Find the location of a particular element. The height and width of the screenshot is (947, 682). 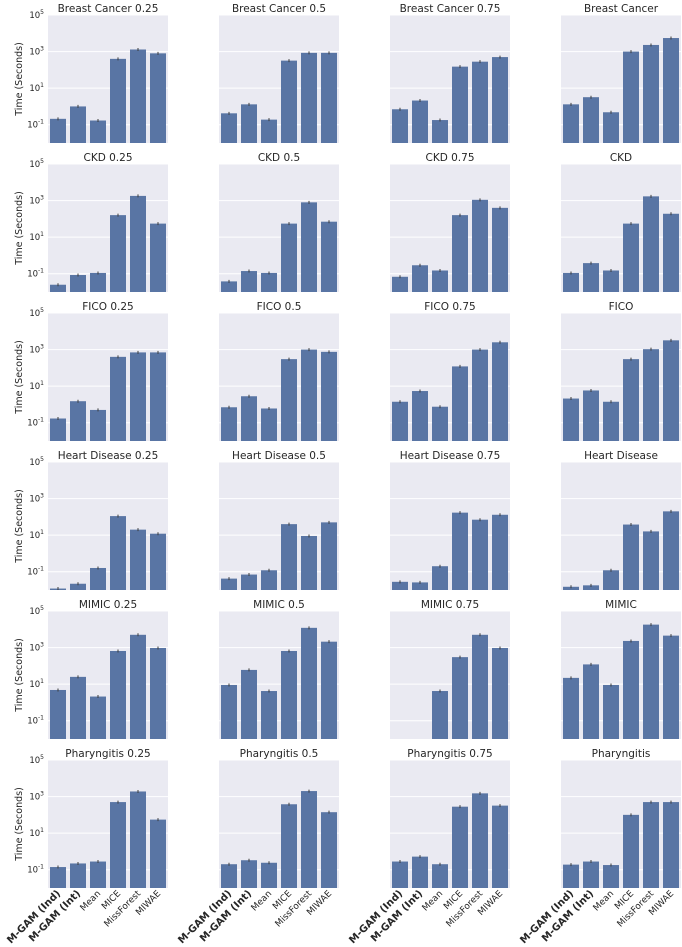

panel-11: FICO is located at coordinates (621, 371).